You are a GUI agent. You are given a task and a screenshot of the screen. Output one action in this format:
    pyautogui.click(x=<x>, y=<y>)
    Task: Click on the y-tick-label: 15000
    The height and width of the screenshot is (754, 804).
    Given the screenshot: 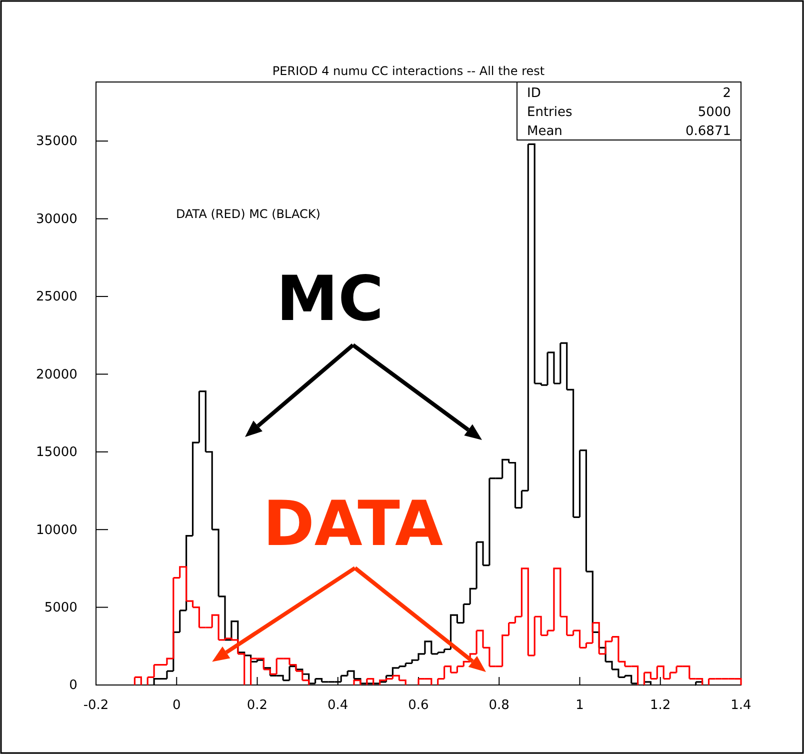 What is the action you would take?
    pyautogui.click(x=57, y=452)
    